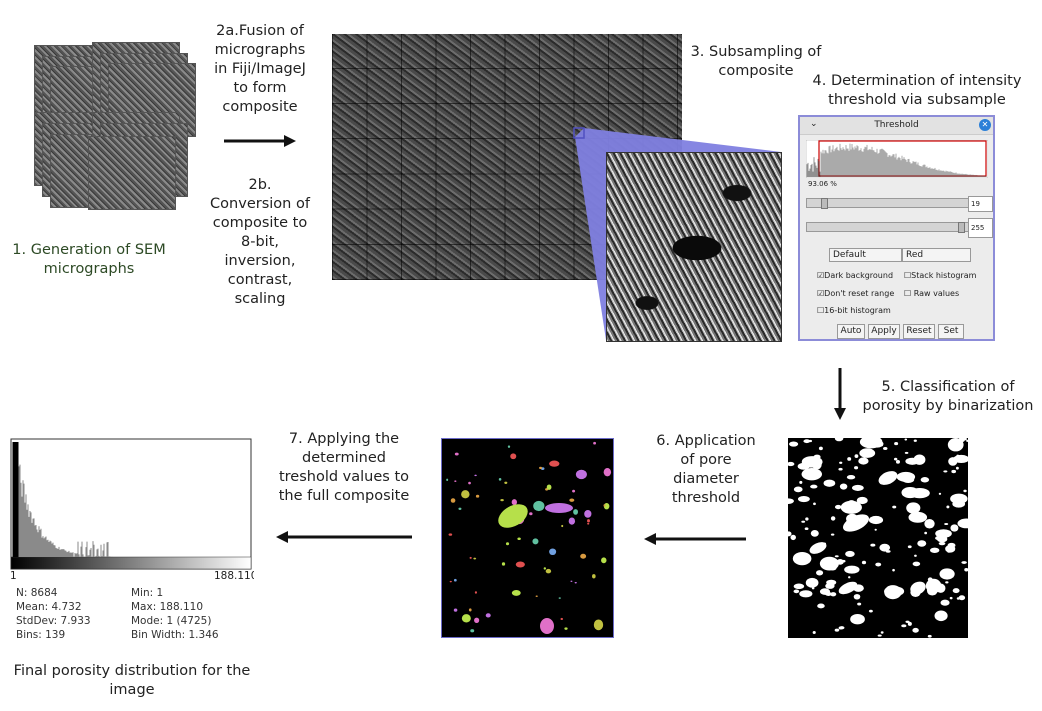  What do you see at coordinates (896, 126) in the screenshot?
I see `dialog-titlebar: ⌄ Threshold ✕` at bounding box center [896, 126].